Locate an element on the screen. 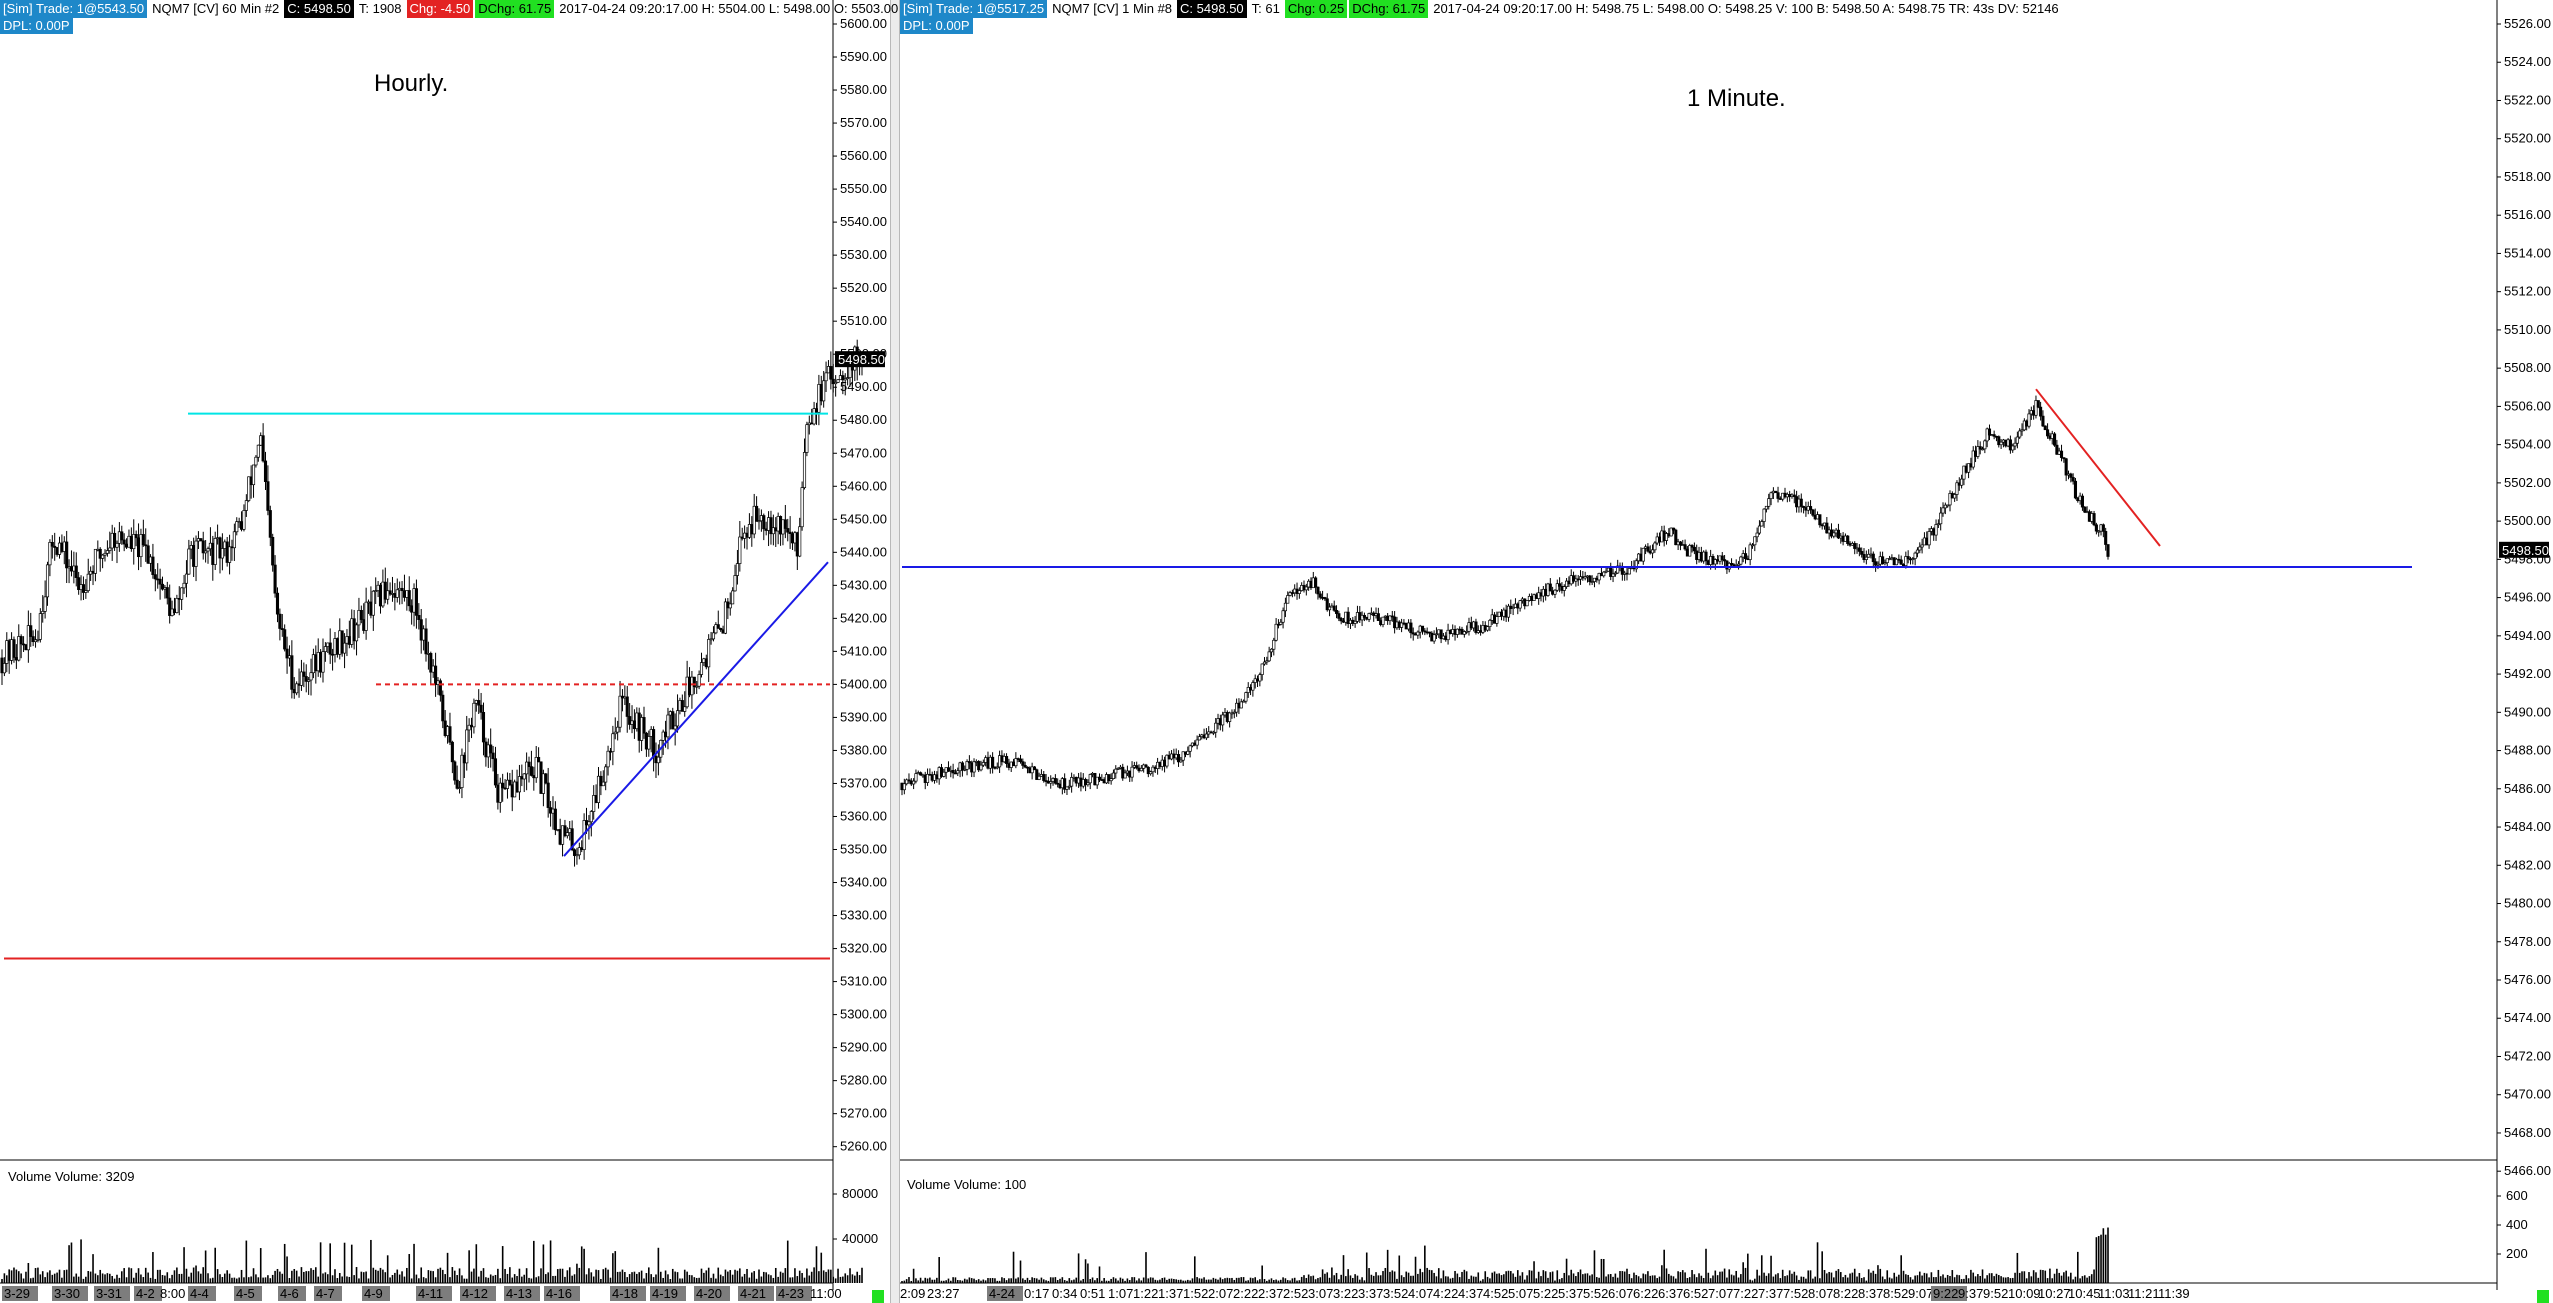 The width and height of the screenshot is (2553, 1303). price-tick-label: 5480.00 is located at coordinates (2527, 903).